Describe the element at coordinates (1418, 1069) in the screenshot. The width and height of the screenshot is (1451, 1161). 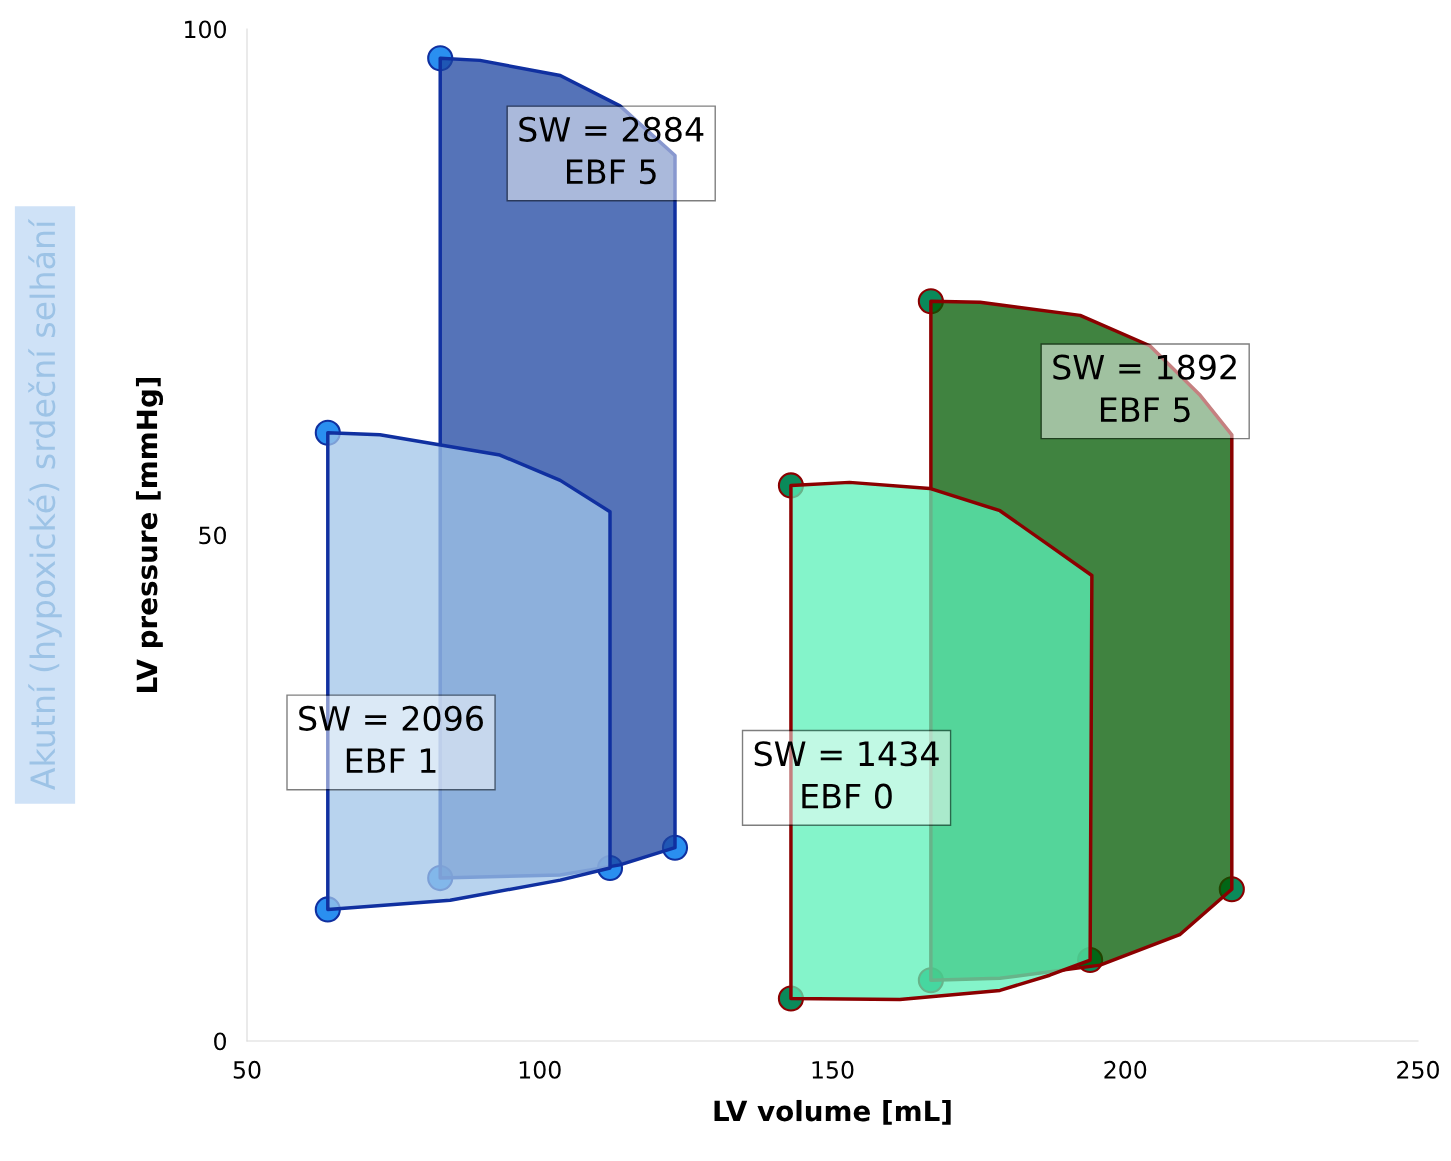
I see `x-tick-label: 250` at that location.